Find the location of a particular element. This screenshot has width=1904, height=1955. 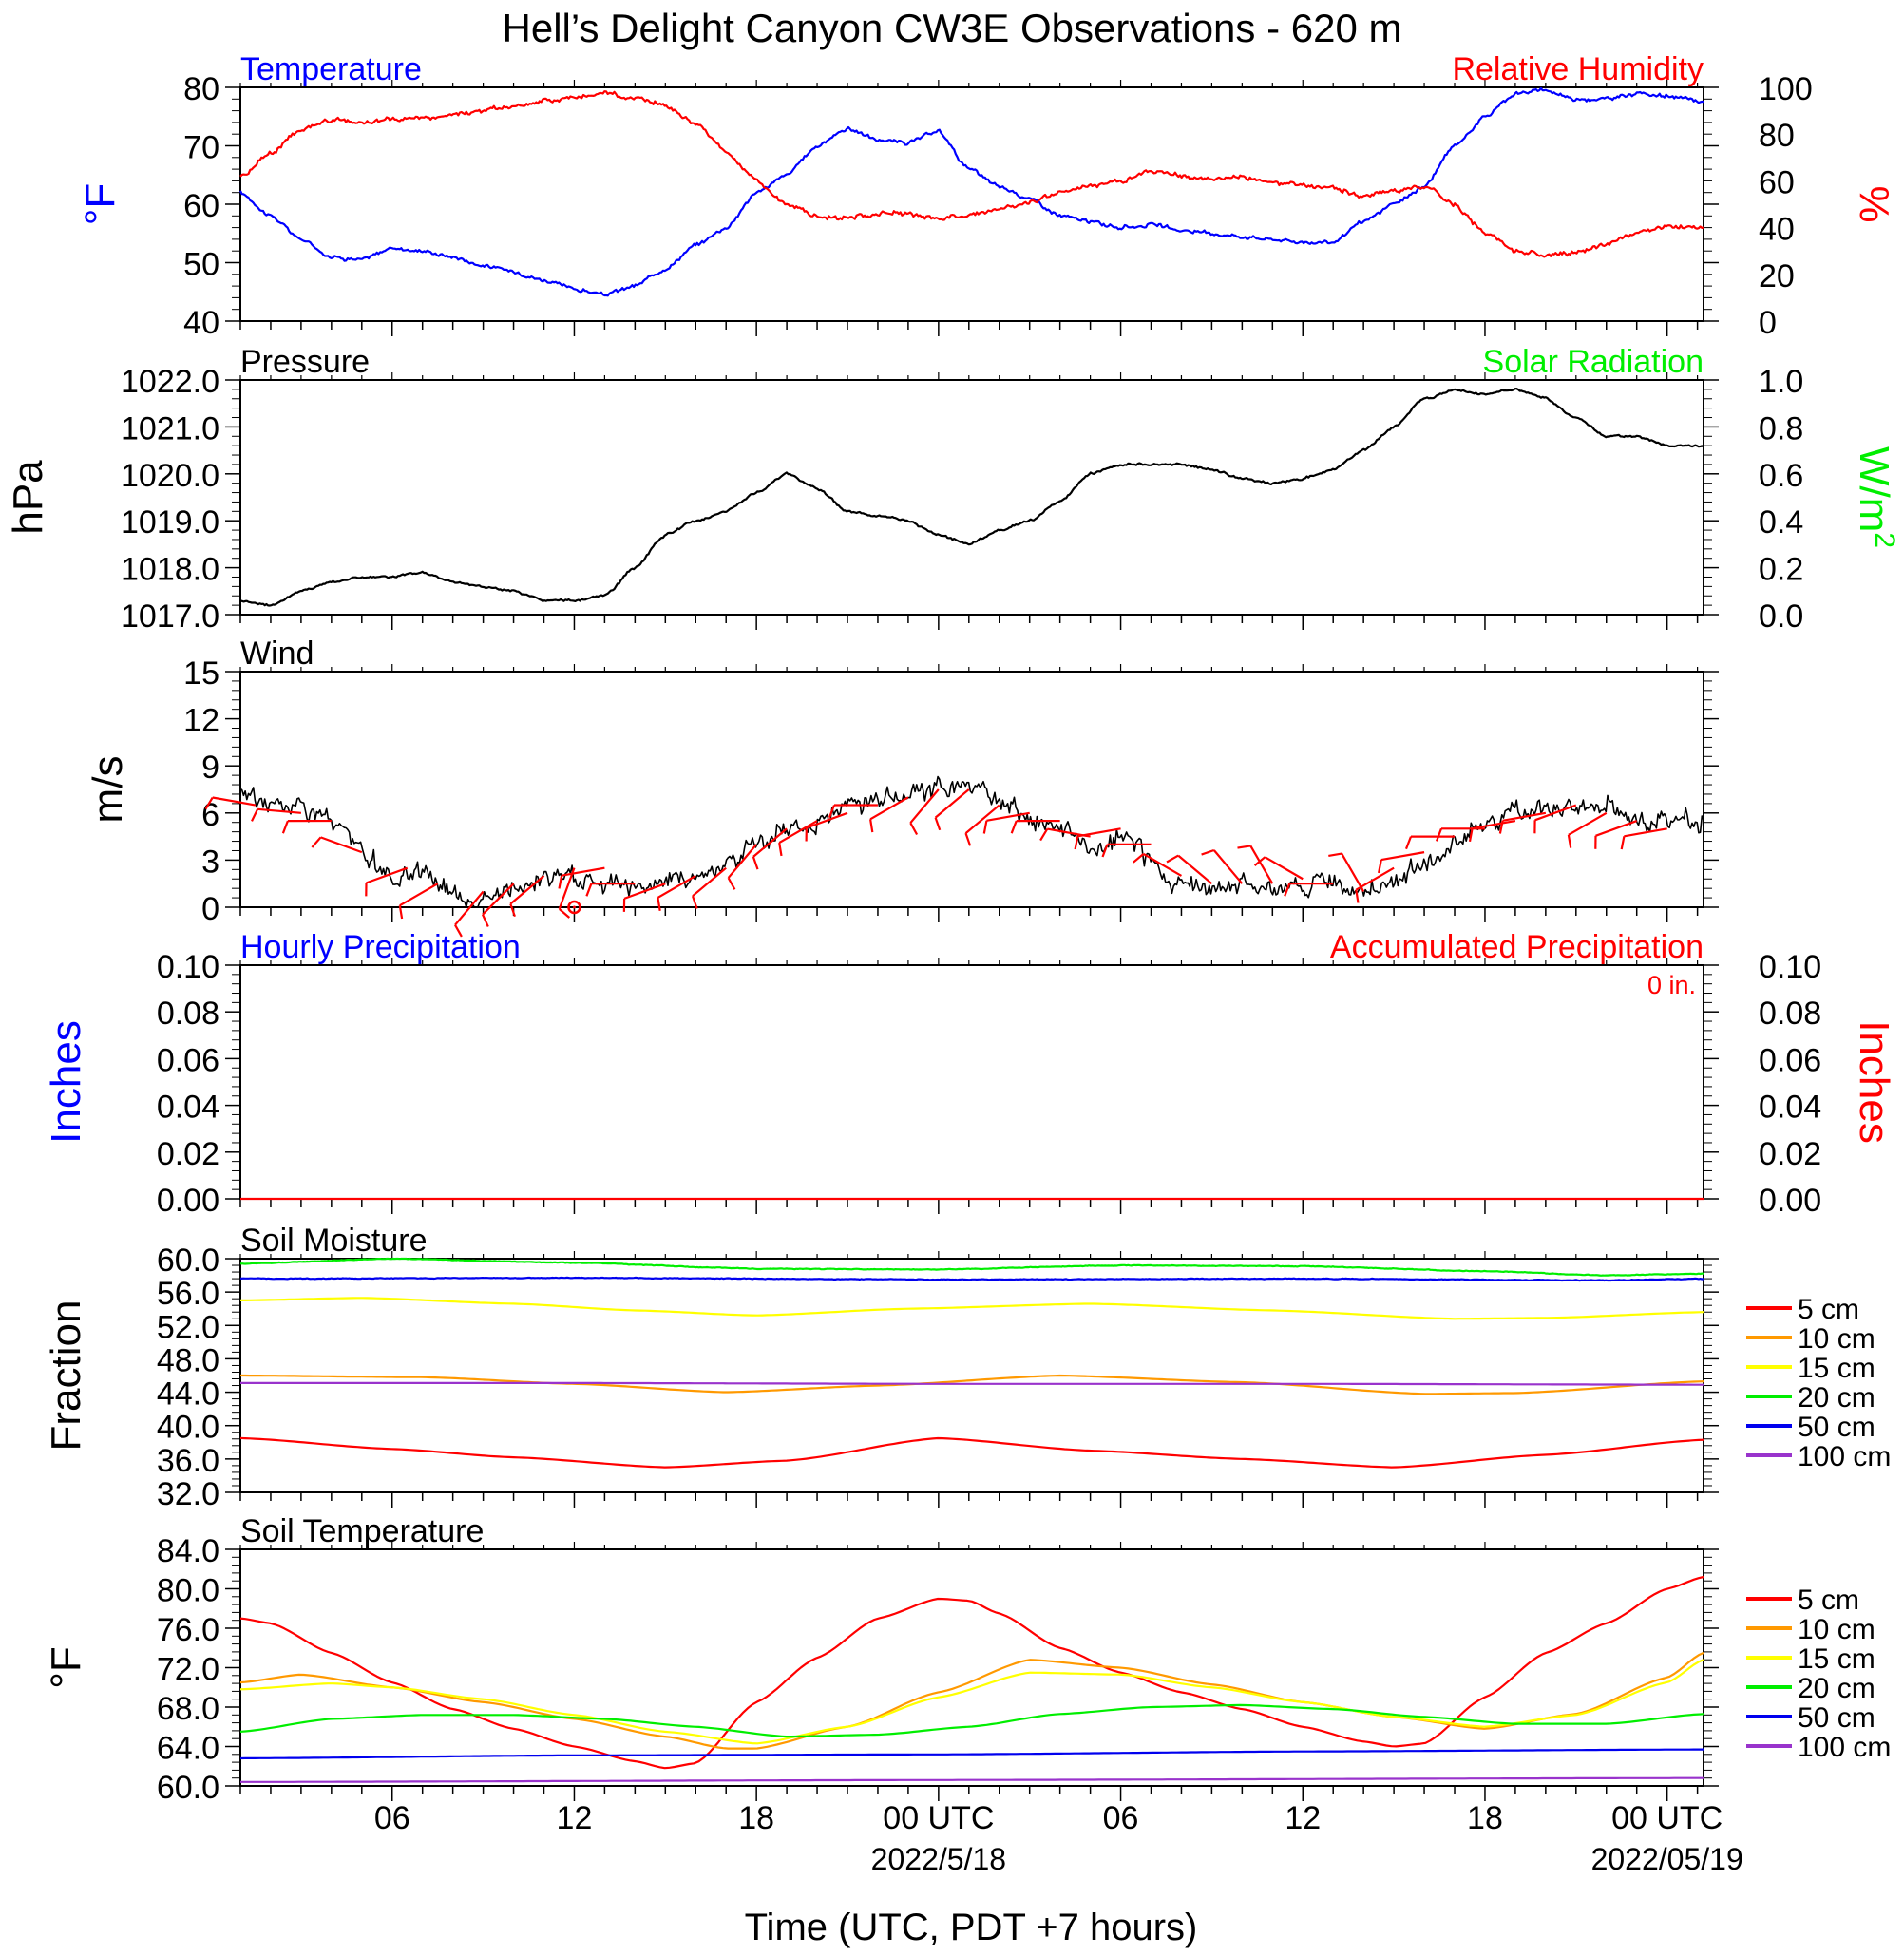

y-right-tick-label: 0.08 is located at coordinates (1790, 1014).